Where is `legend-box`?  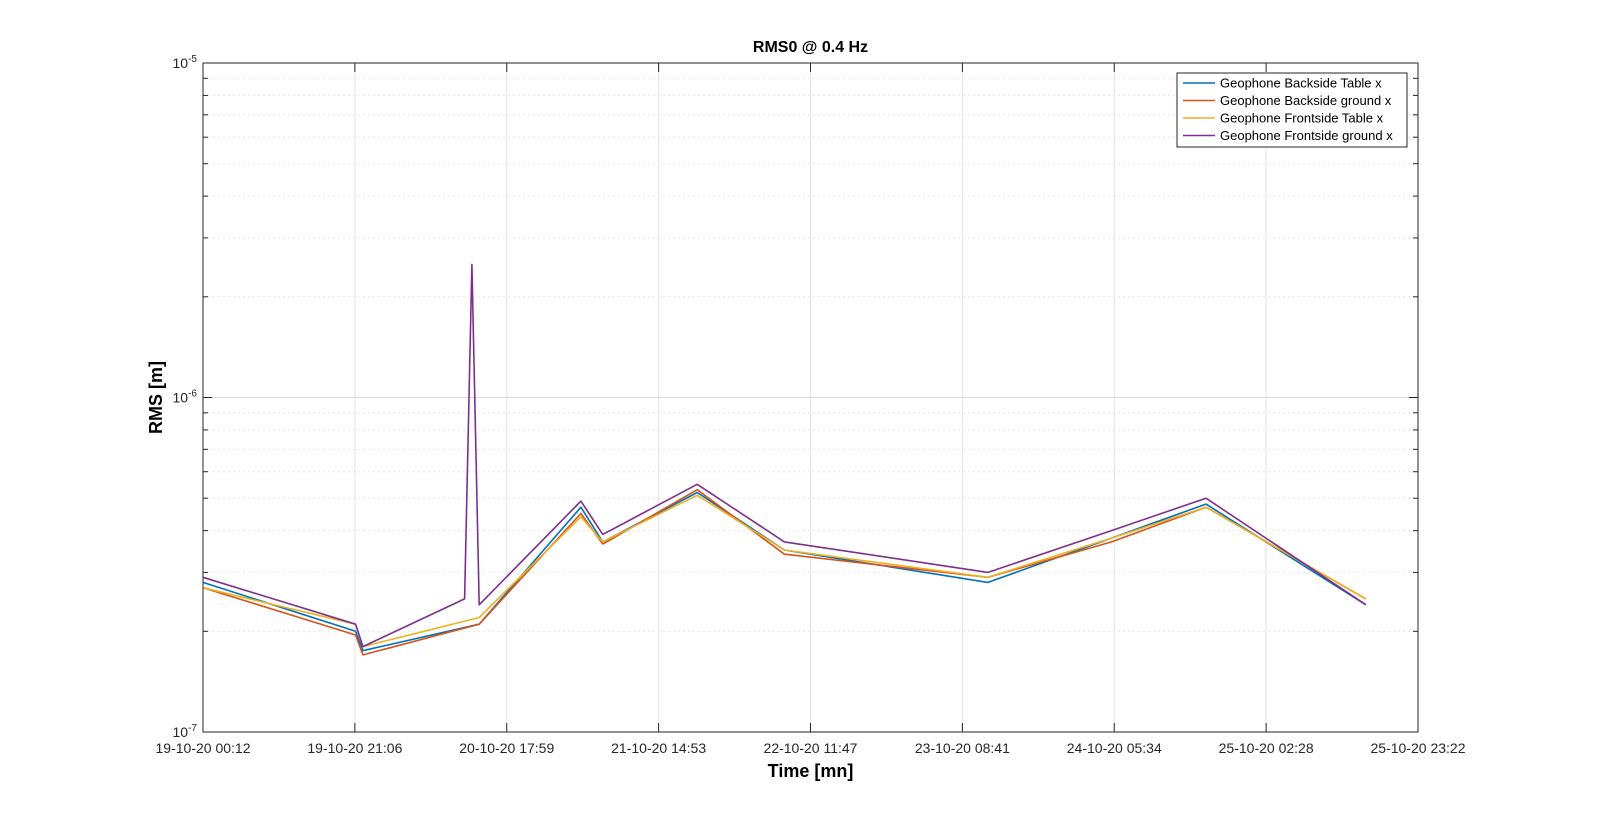 legend-box is located at coordinates (1292, 110).